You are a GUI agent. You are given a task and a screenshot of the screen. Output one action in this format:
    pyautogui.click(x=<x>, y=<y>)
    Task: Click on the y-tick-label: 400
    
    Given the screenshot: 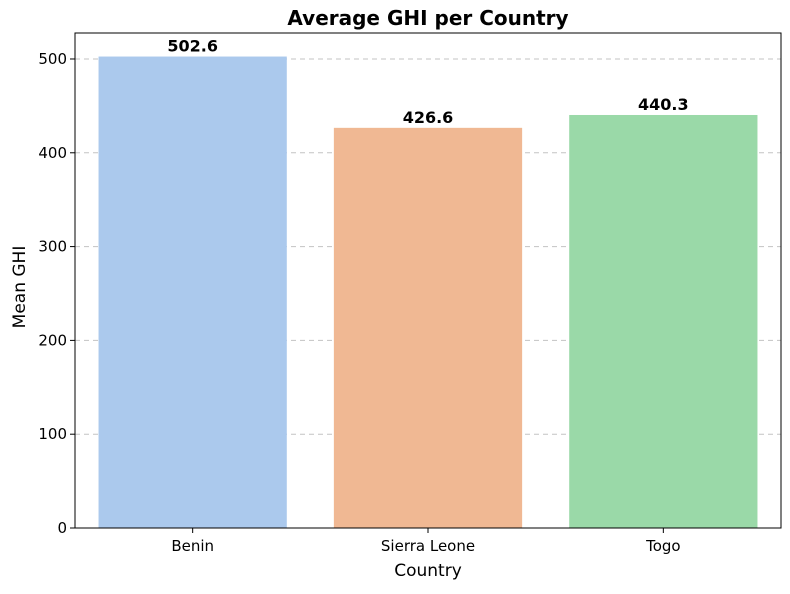 What is the action you would take?
    pyautogui.click(x=52, y=153)
    